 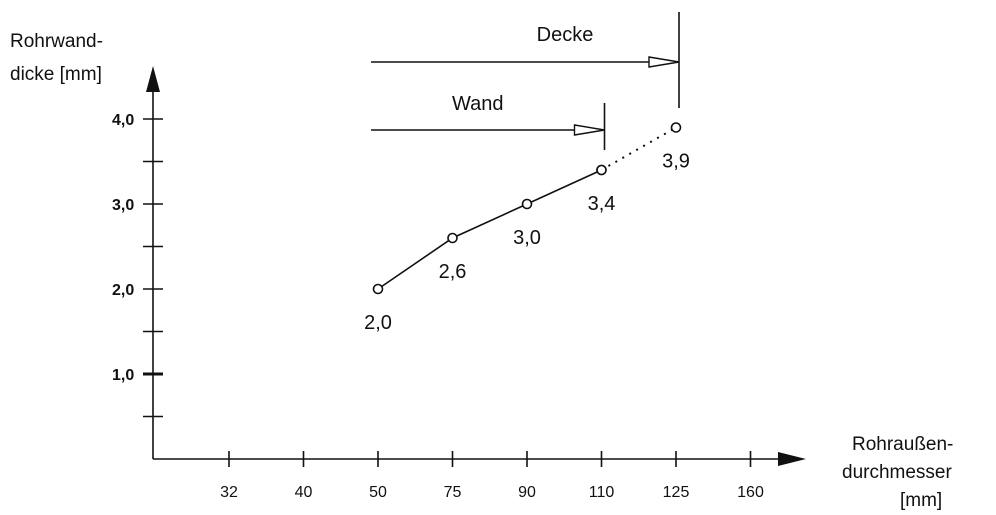 What do you see at coordinates (921, 500) in the screenshot?
I see `x-axis-title-line-3: [mm]` at bounding box center [921, 500].